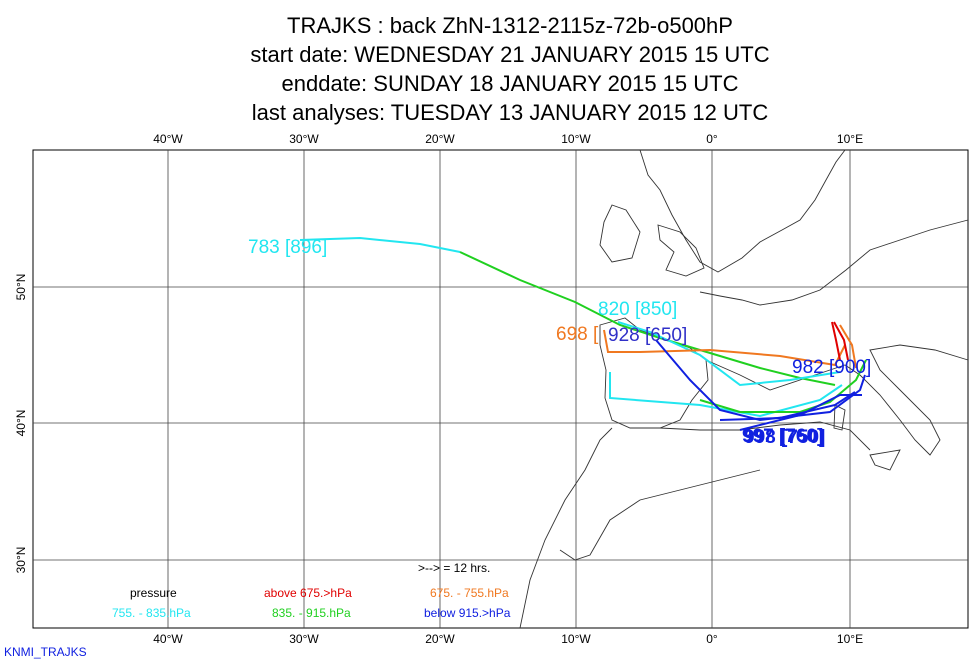 Image resolution: width=970 pixels, height=662 pixels. Describe the element at coordinates (454, 568) in the screenshot. I see `legend-interval: >--> = 12 hrs.` at that location.